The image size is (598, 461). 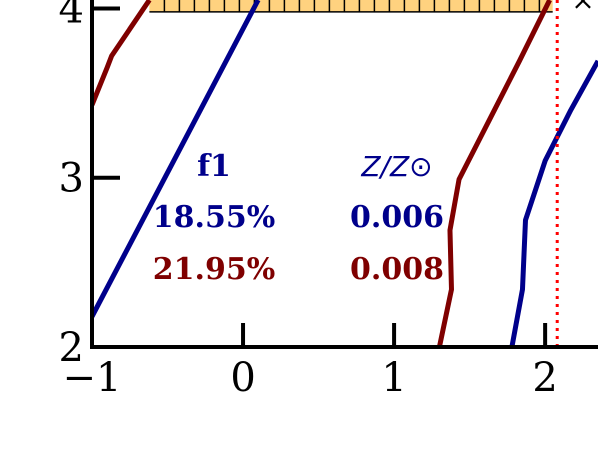 What do you see at coordinates (396, 166) in the screenshot?
I see `table-header: Z/Z⊙` at bounding box center [396, 166].